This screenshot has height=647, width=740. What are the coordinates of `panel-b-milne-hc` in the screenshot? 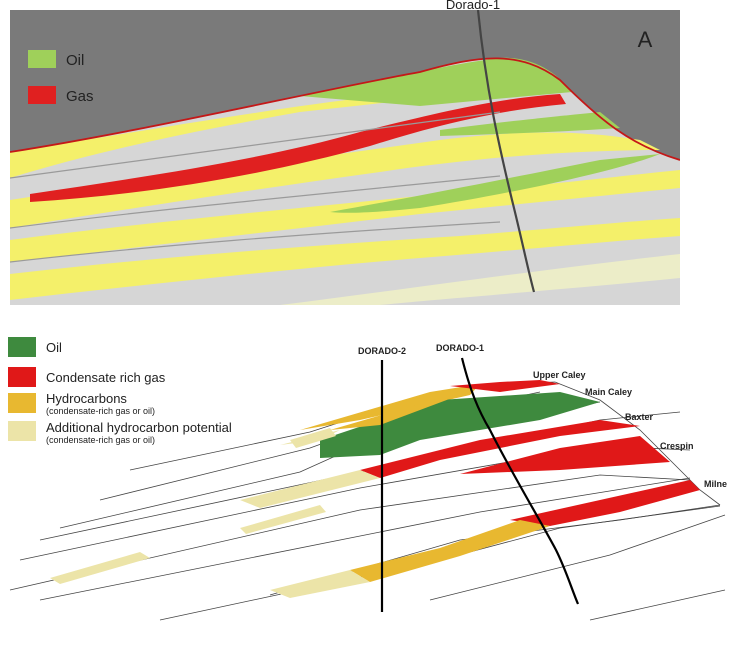 It's located at (450, 551).